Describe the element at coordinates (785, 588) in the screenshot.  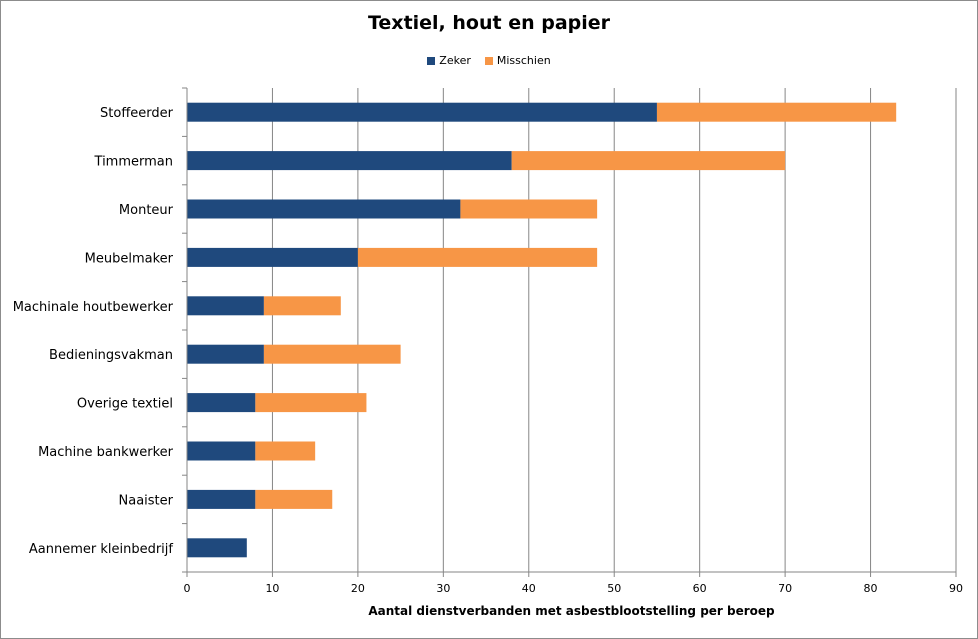
I see `x-tick-label-70: 70` at that location.